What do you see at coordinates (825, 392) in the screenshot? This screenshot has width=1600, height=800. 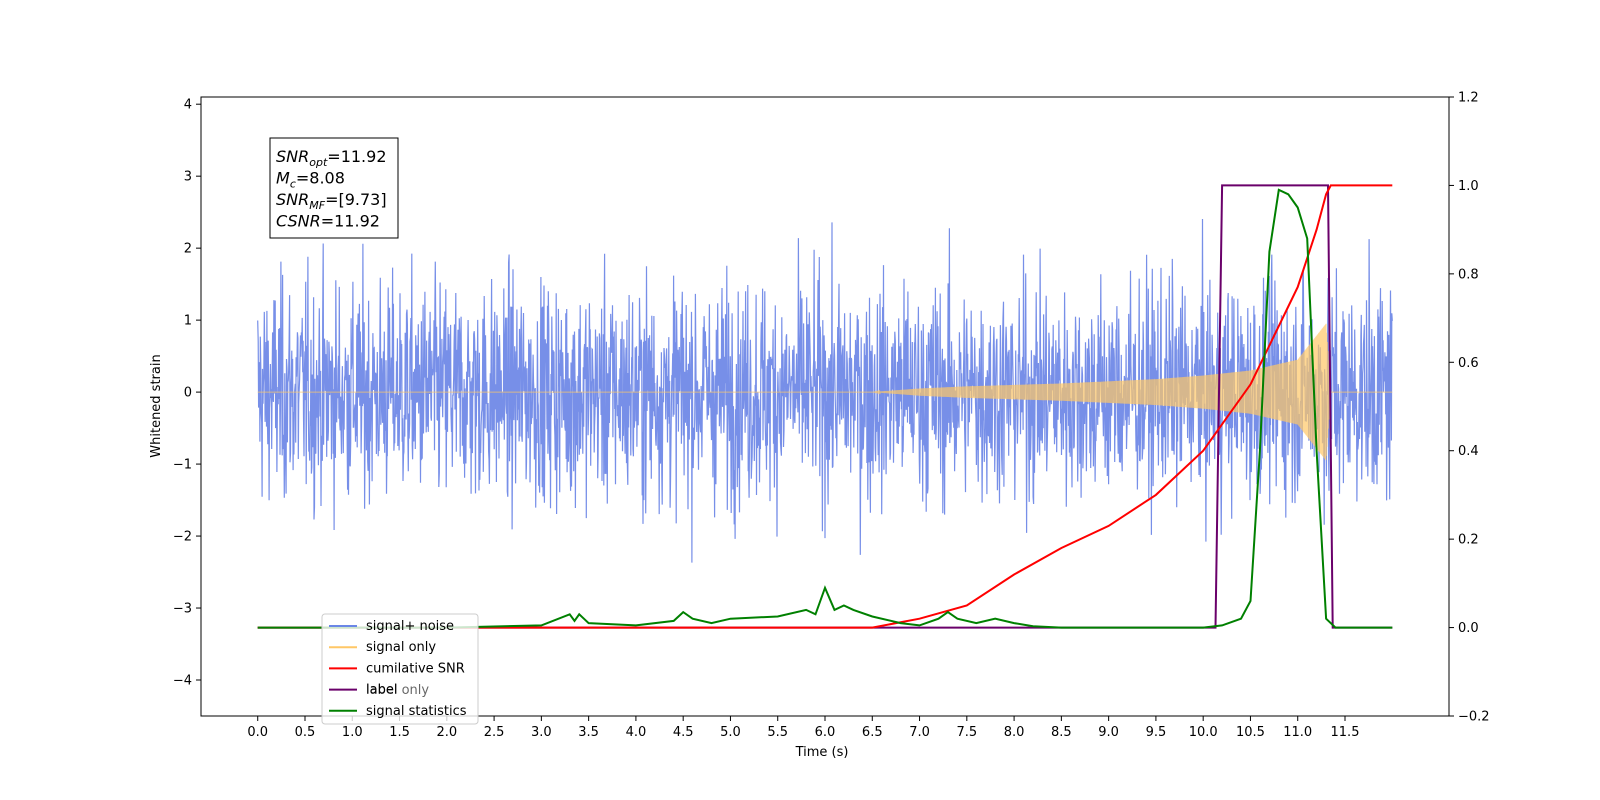 I see `series-signal-only-line` at bounding box center [825, 392].